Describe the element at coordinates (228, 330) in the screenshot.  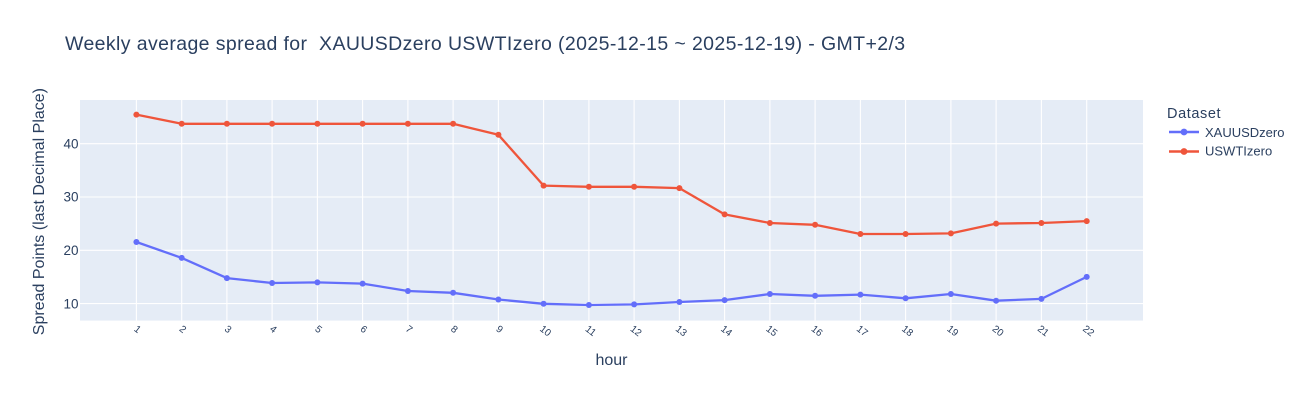
I see `svg-text: 3` at that location.